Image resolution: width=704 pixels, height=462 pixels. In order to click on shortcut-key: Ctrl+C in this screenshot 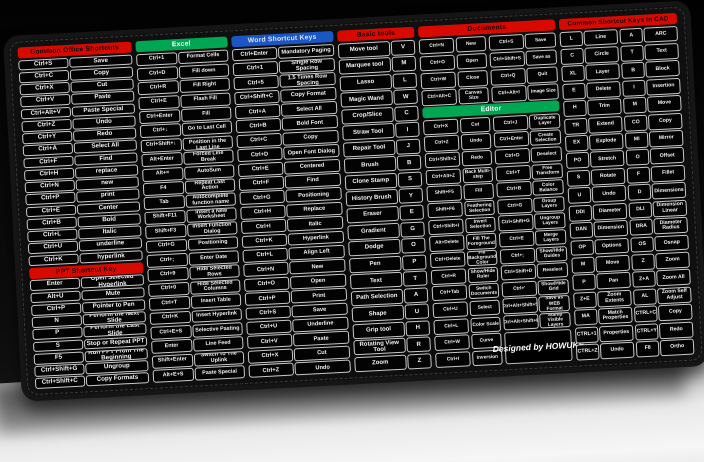, I will do `click(258, 140)`.